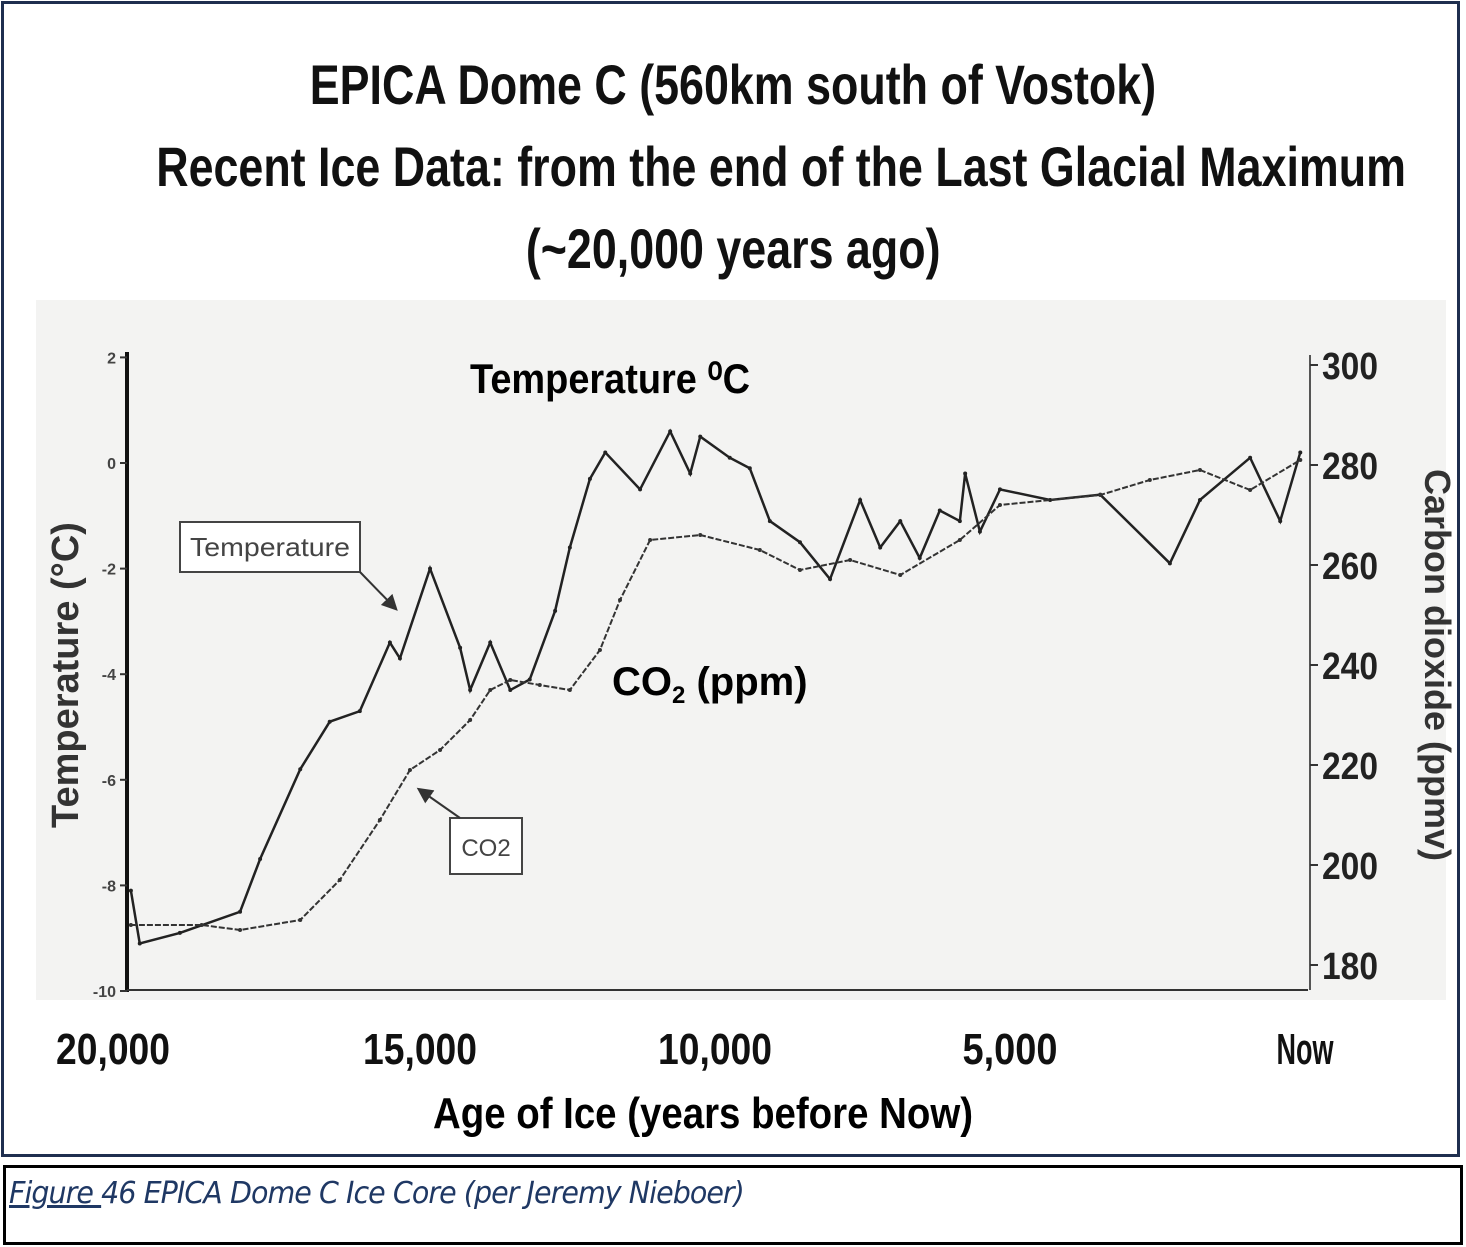  I want to click on x-axis-label: Age of Ice (years before Now), so click(703, 1113).